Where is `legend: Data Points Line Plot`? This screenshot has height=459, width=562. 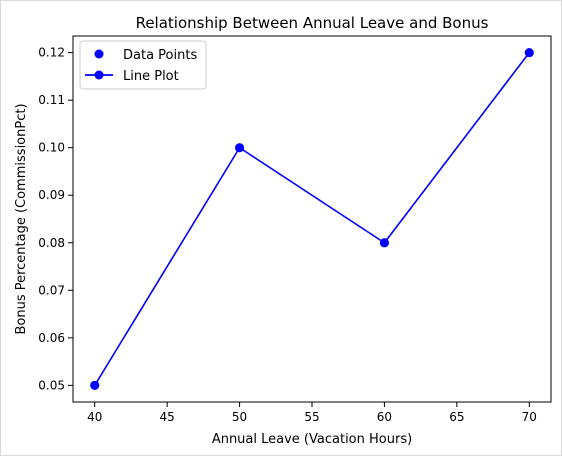 legend: Data Points Line Plot is located at coordinates (143, 65).